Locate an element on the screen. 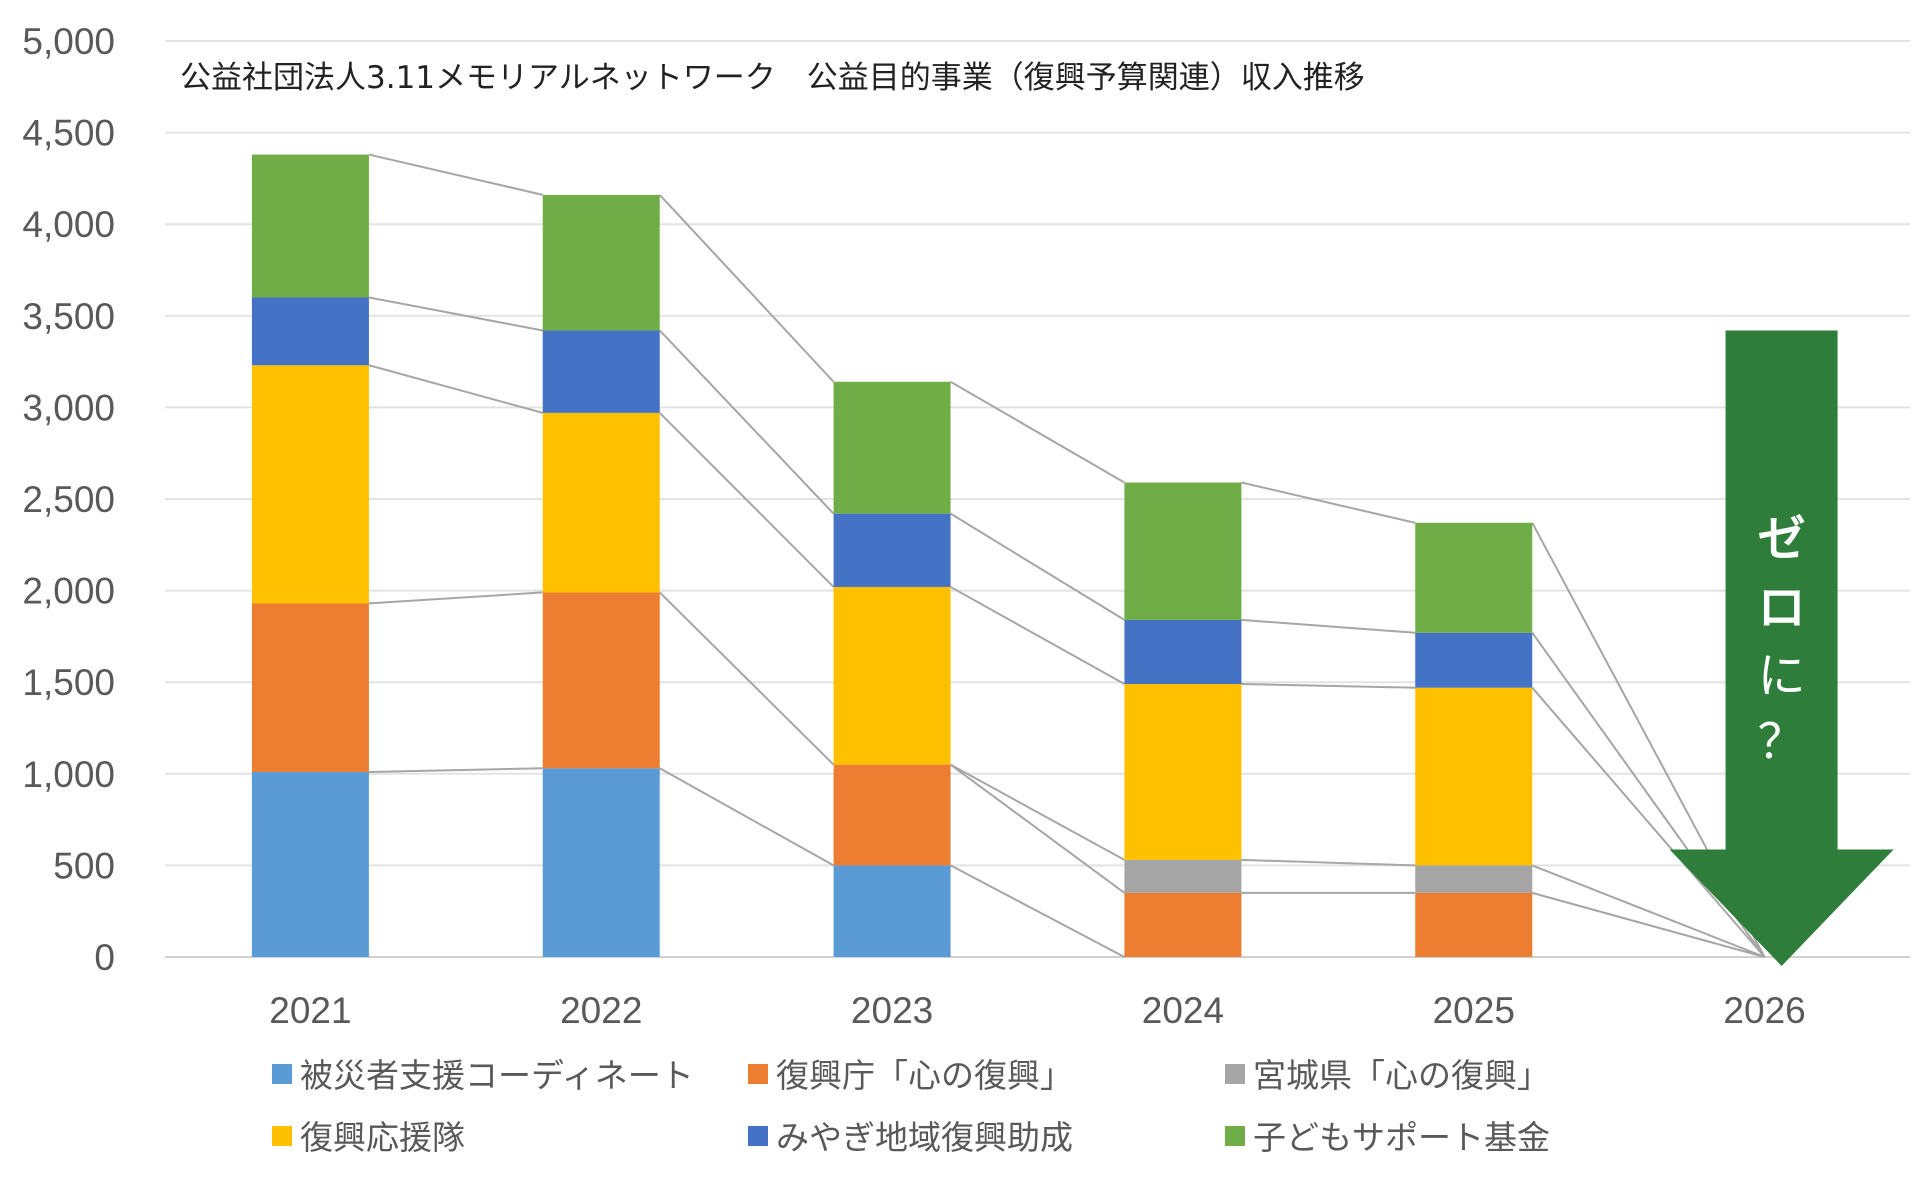 This screenshot has height=1180, width=1920. y-tick-label: 0 is located at coordinates (104, 957).